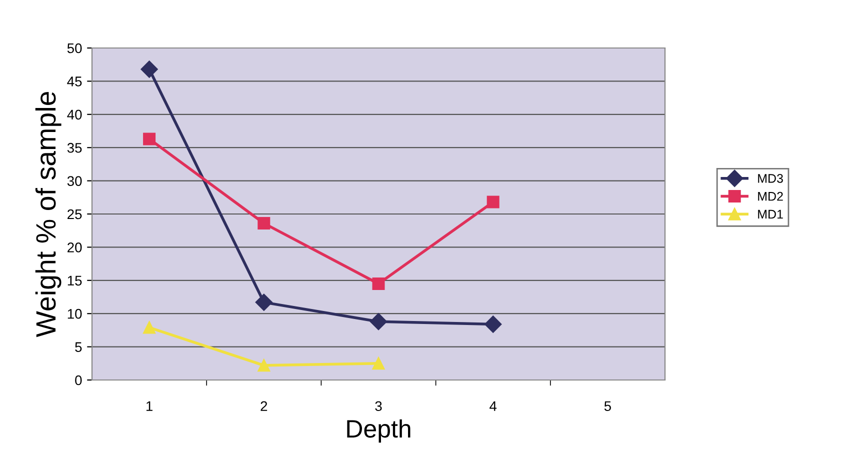 The width and height of the screenshot is (864, 460). Describe the element at coordinates (74, 81) in the screenshot. I see `y-tick-label: 45` at that location.